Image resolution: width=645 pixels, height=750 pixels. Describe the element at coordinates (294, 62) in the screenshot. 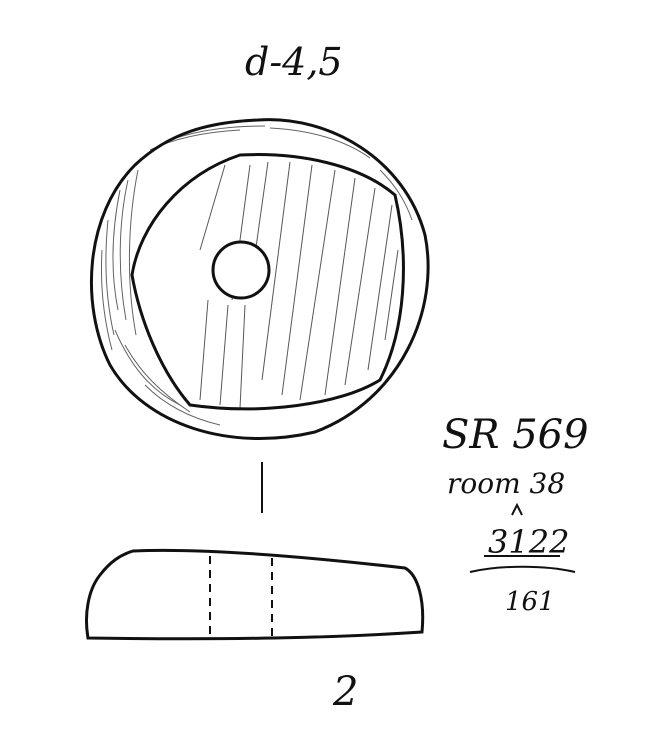

I see `diameter-label: d-4,5` at that location.